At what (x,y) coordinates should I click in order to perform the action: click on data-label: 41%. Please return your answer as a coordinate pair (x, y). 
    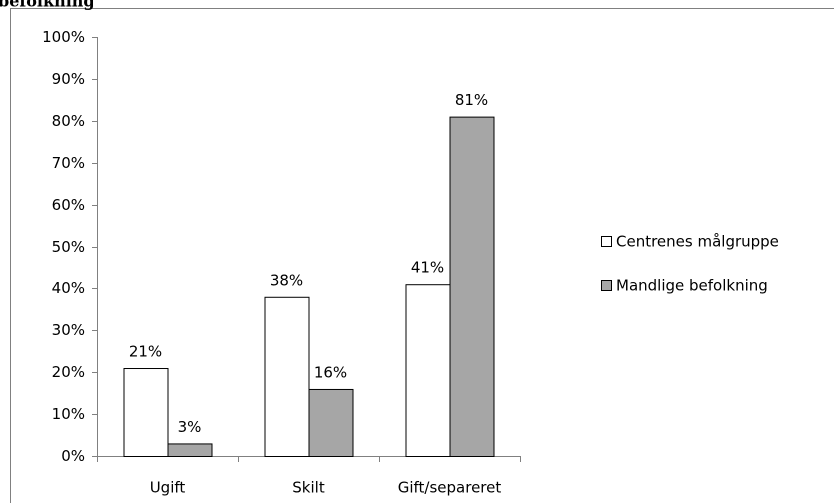
    Looking at the image, I should click on (427, 268).